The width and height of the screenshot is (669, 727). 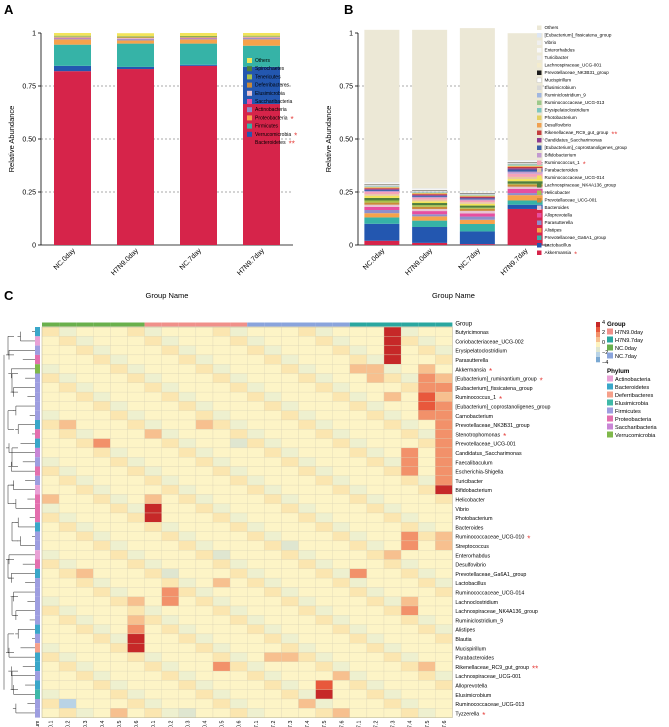 What do you see at coordinates (551, 42) in the screenshot?
I see `legend-label: Vibrio` at bounding box center [551, 42].